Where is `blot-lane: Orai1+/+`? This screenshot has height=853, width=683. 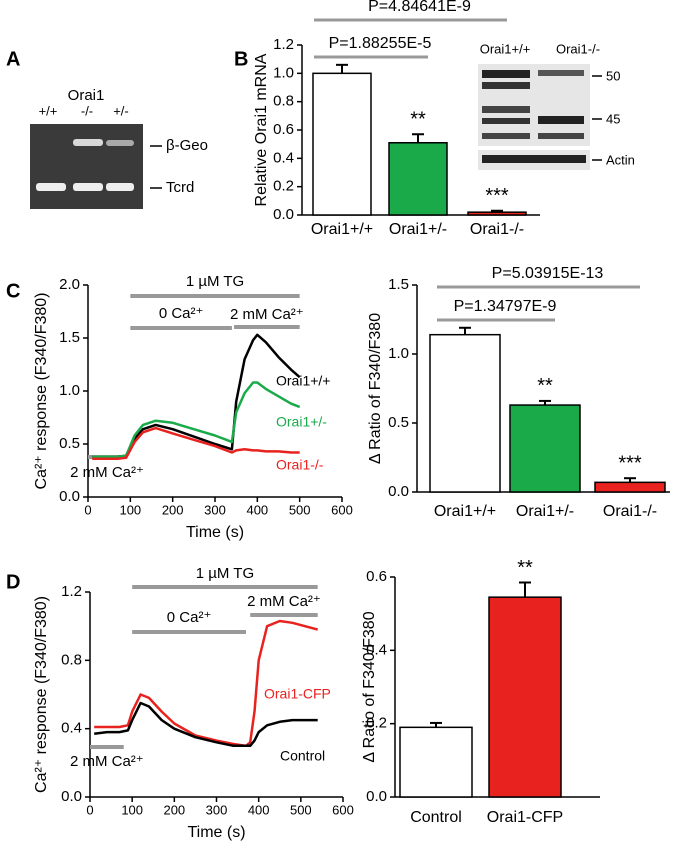 blot-lane: Orai1+/+ is located at coordinates (505, 48).